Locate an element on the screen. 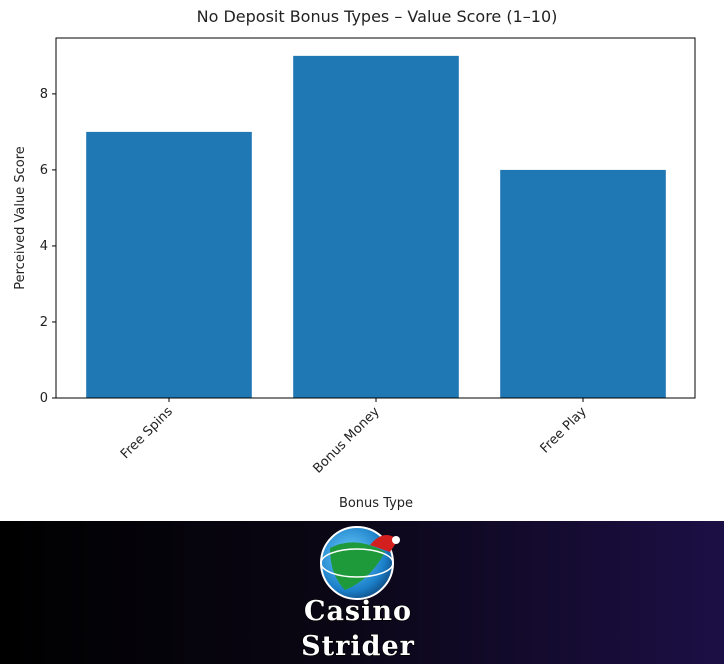  y-tick-label: 0 is located at coordinates (44, 398).